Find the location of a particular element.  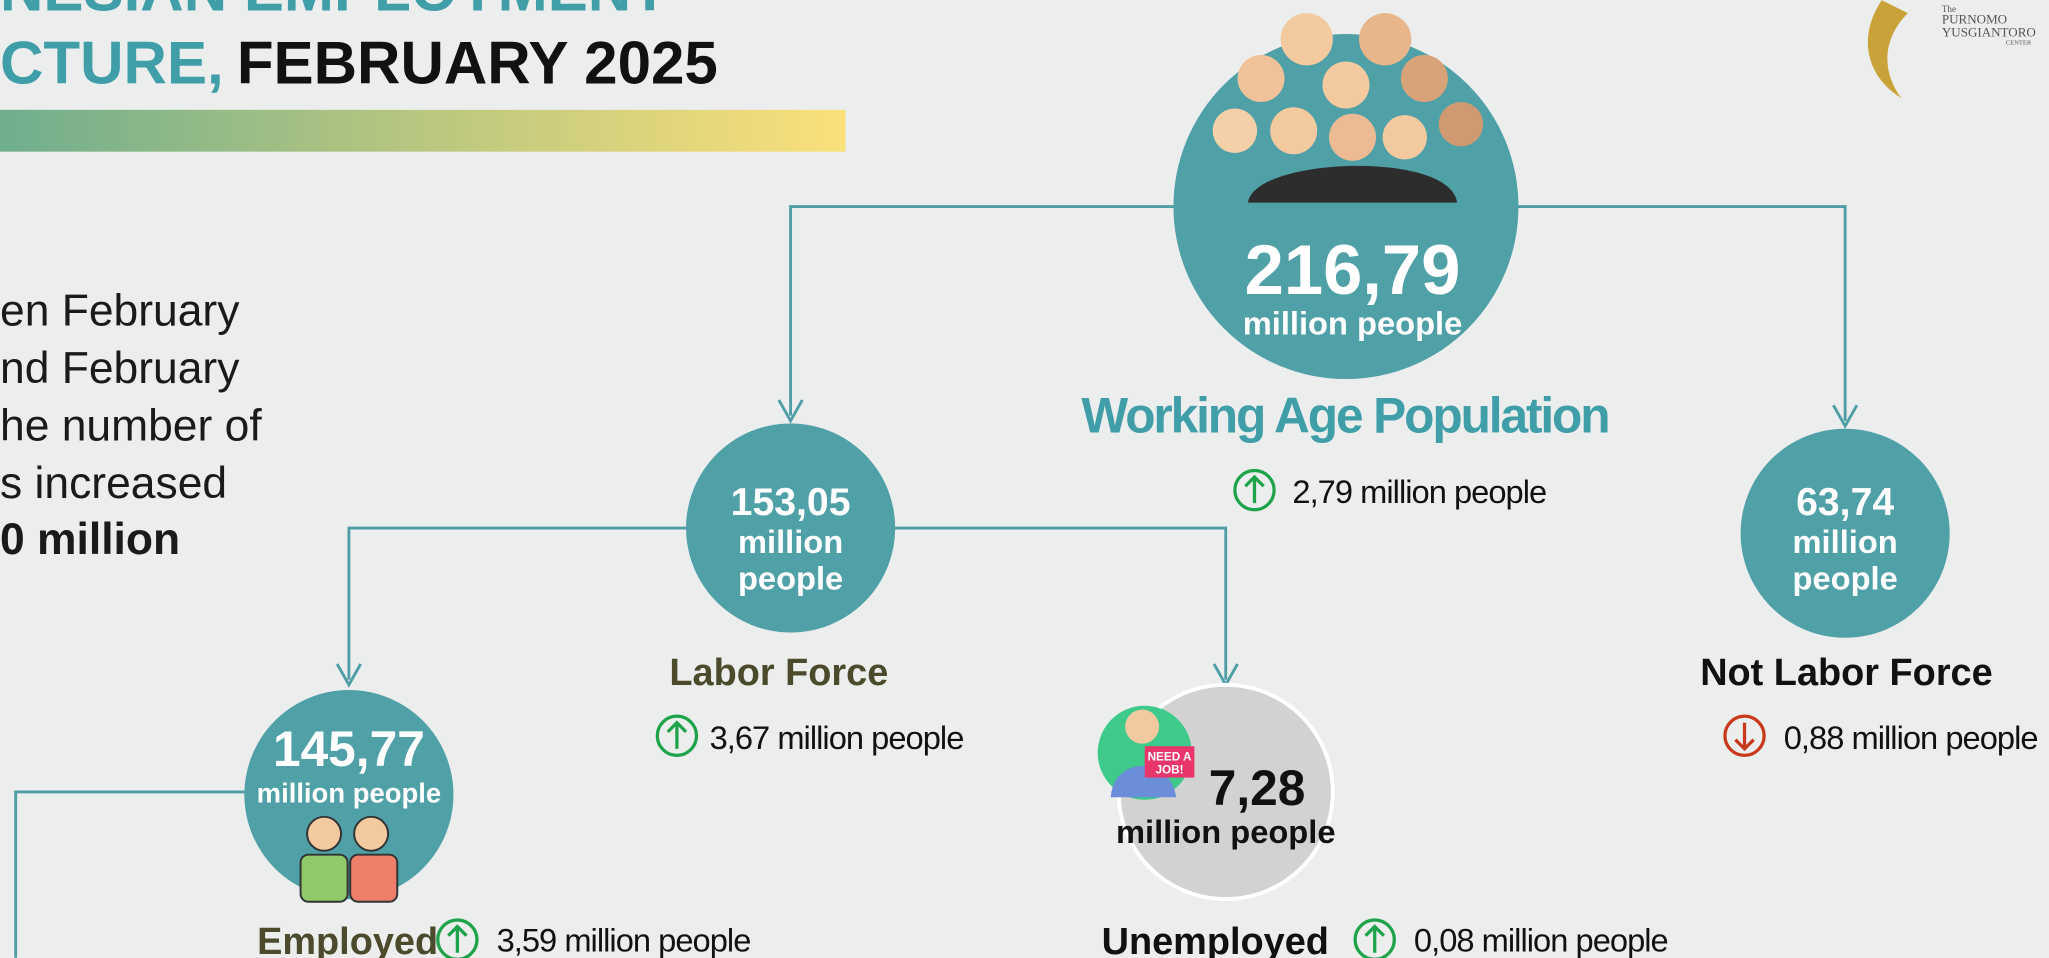

icon-text: NEED A is located at coordinates (1170, 757).